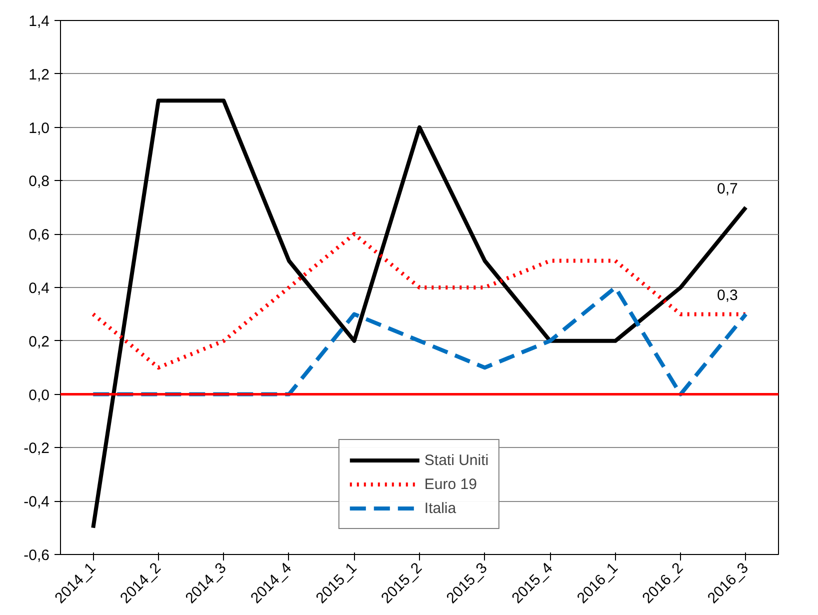  I want to click on legend-label: Italia, so click(440, 508).